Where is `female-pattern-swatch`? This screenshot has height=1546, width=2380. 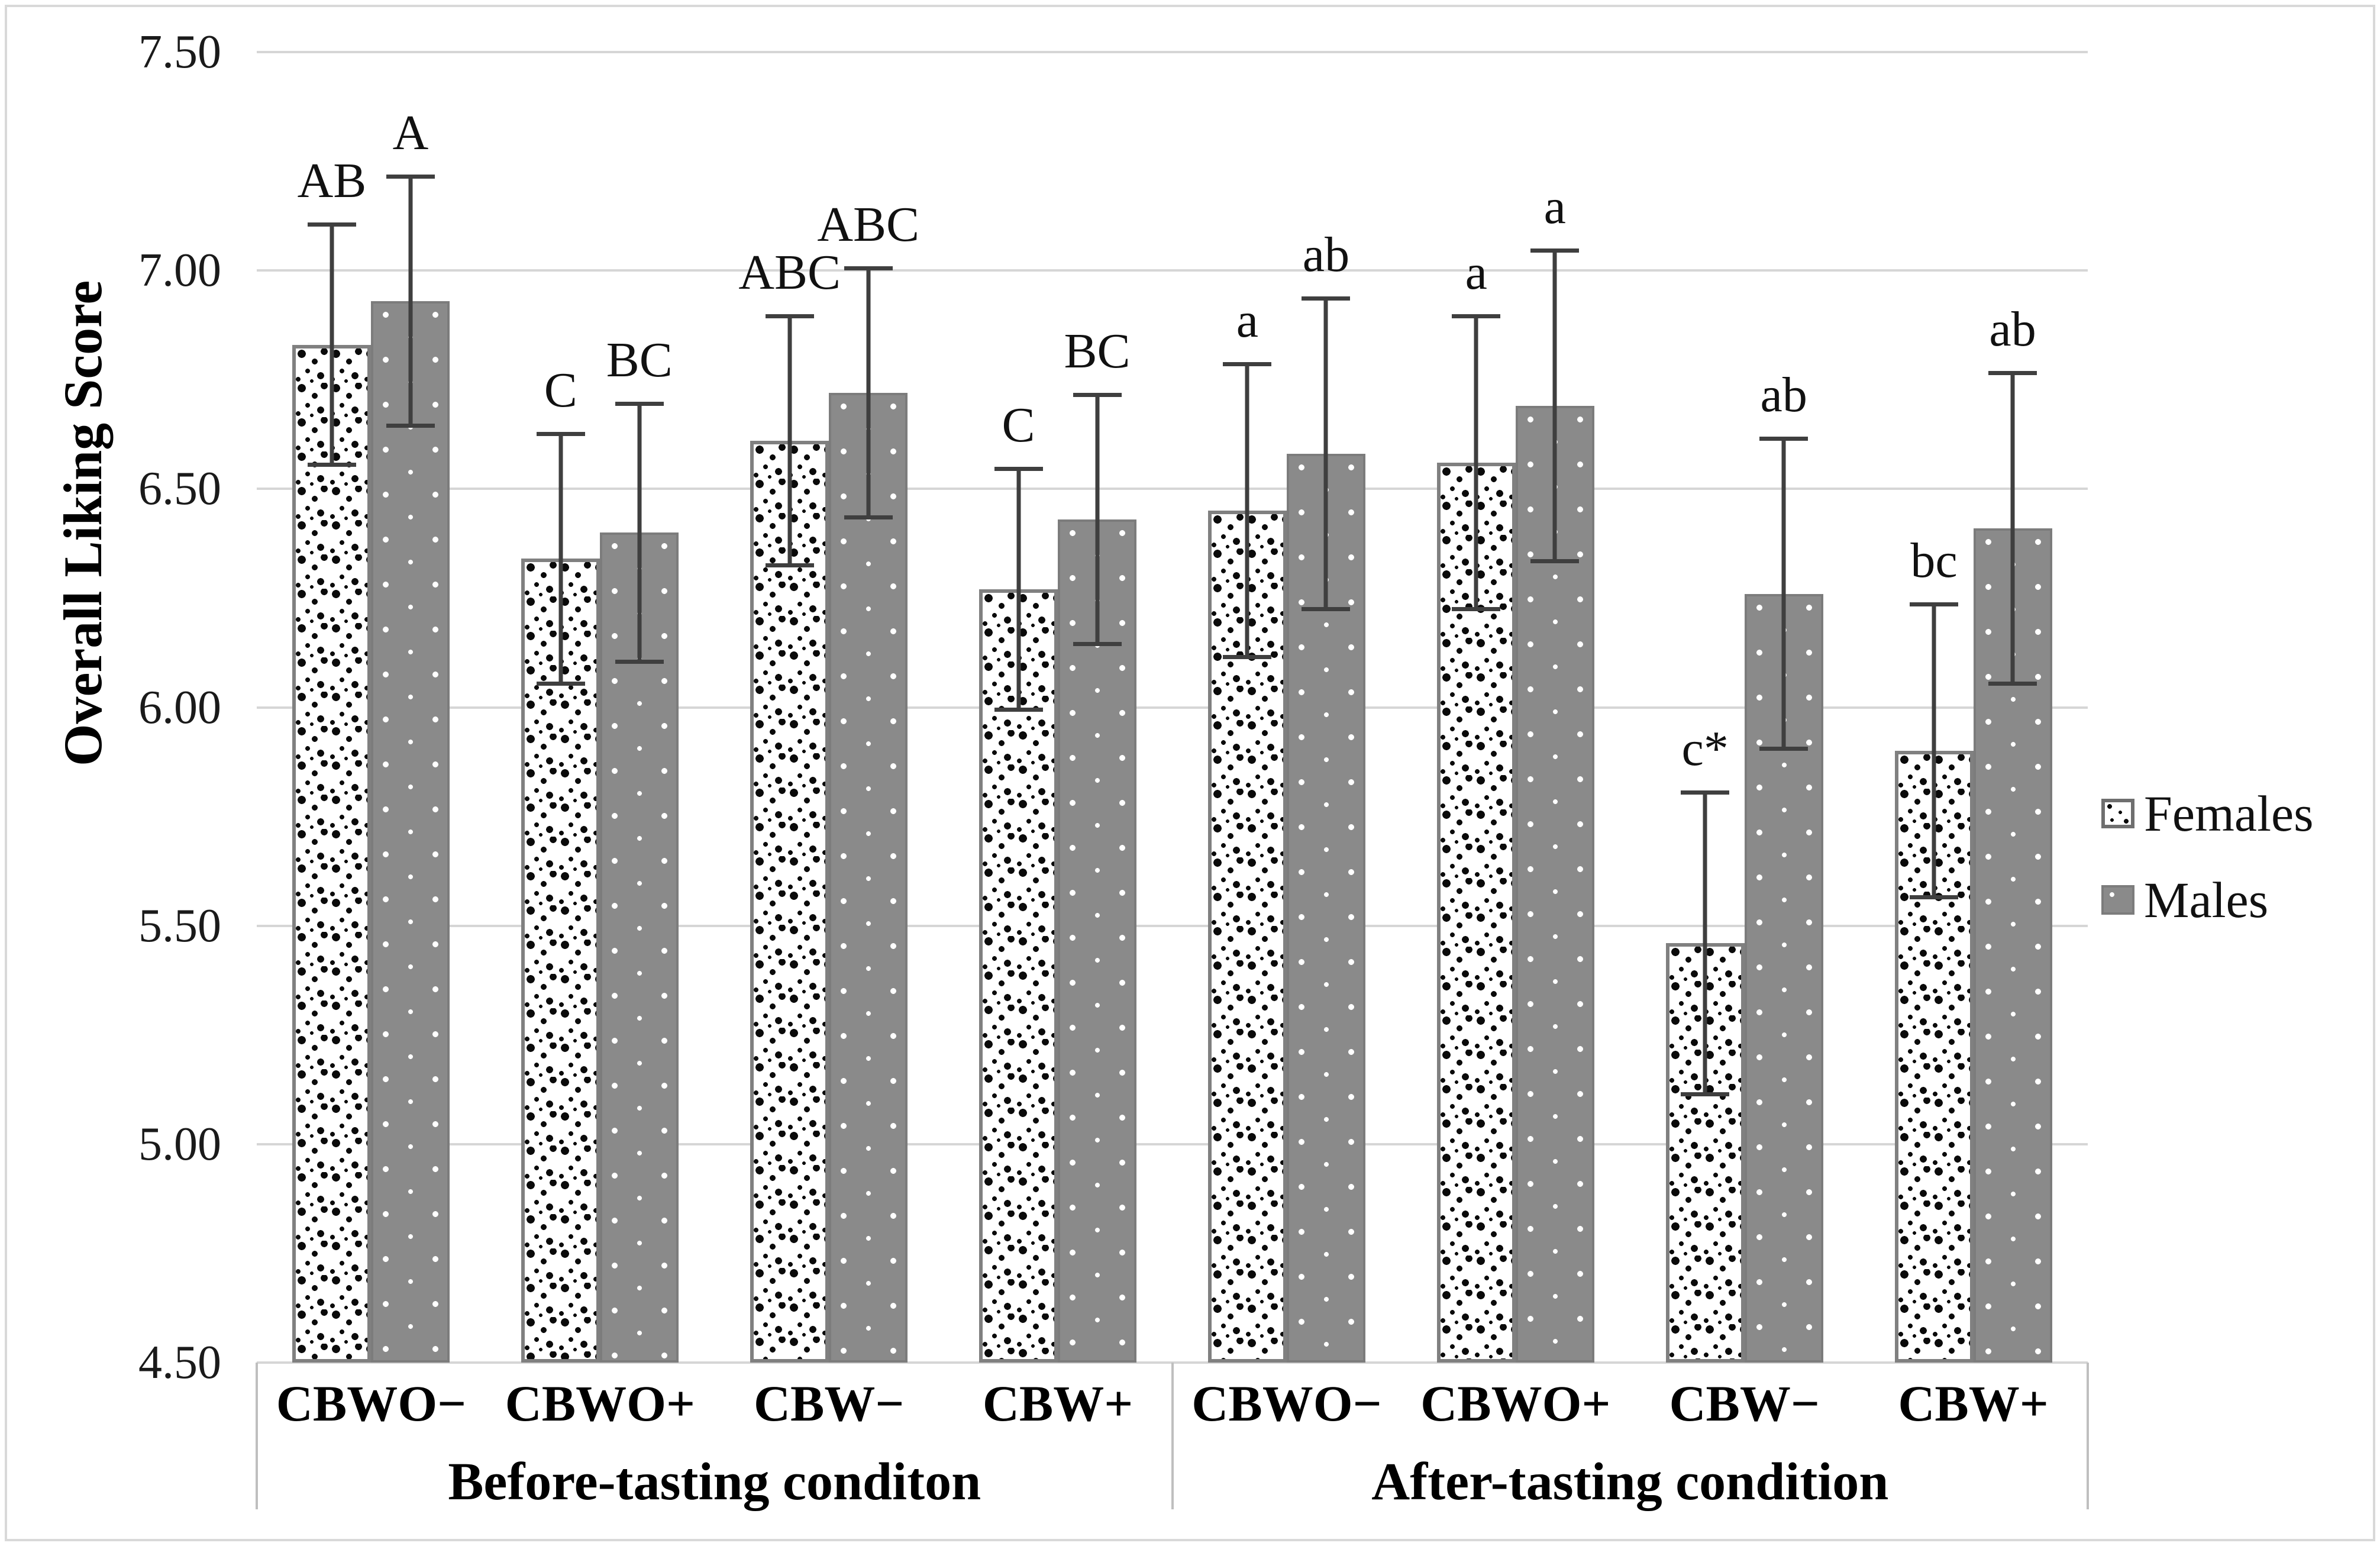 female-pattern-swatch is located at coordinates (2117, 813).